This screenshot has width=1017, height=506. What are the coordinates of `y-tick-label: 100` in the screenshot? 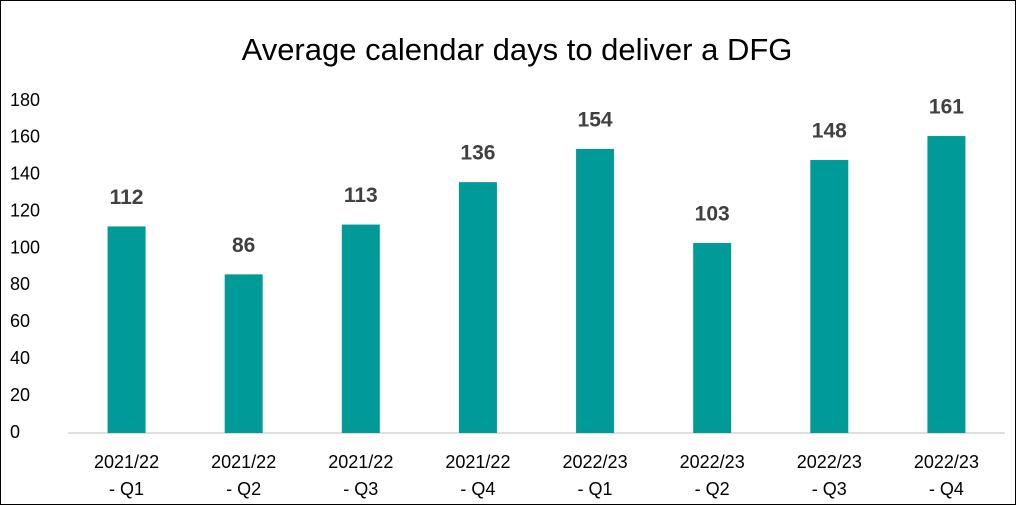 It's located at (25, 247).